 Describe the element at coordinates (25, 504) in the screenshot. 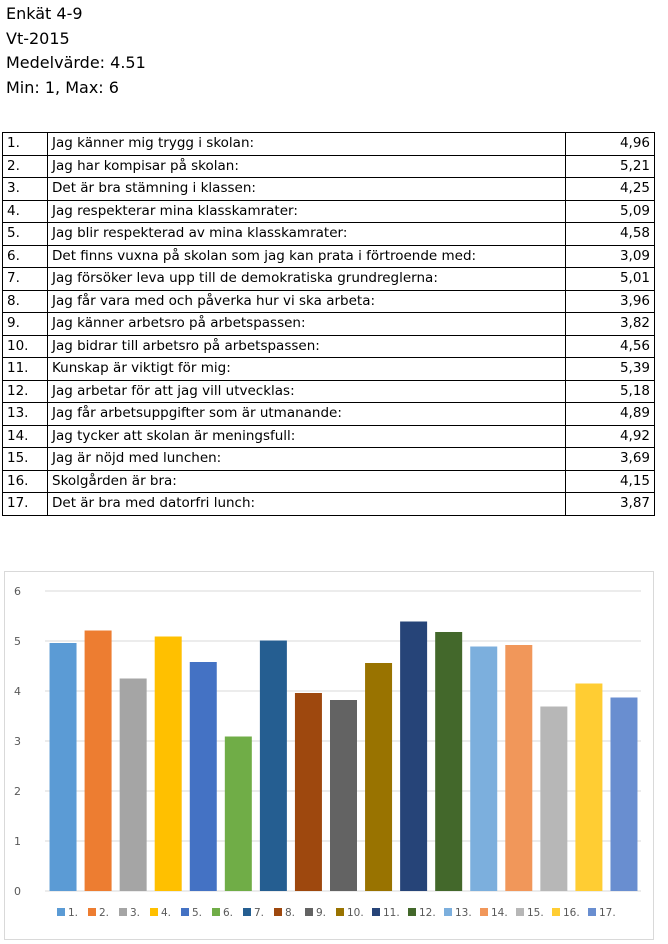

I see `row-number: 17.` at that location.